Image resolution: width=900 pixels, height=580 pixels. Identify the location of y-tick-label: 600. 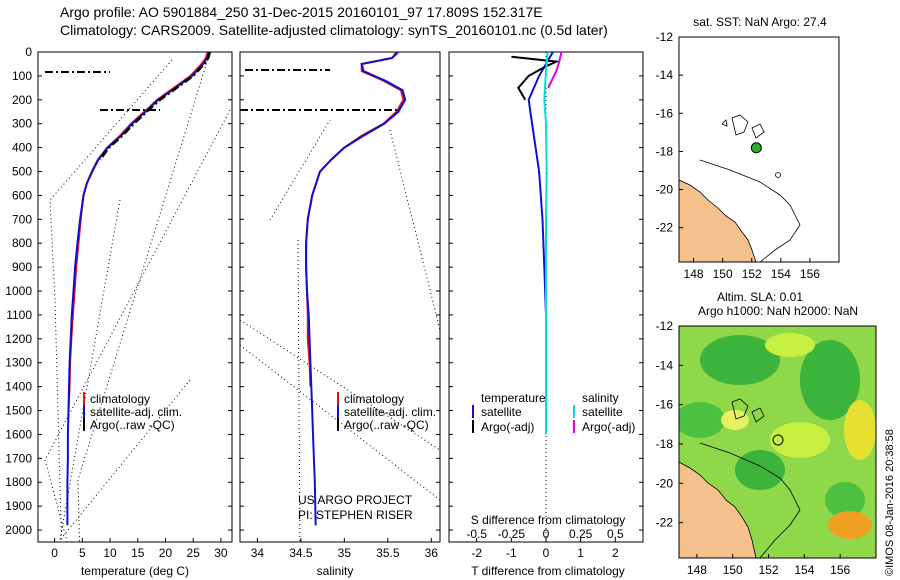
(22, 195).